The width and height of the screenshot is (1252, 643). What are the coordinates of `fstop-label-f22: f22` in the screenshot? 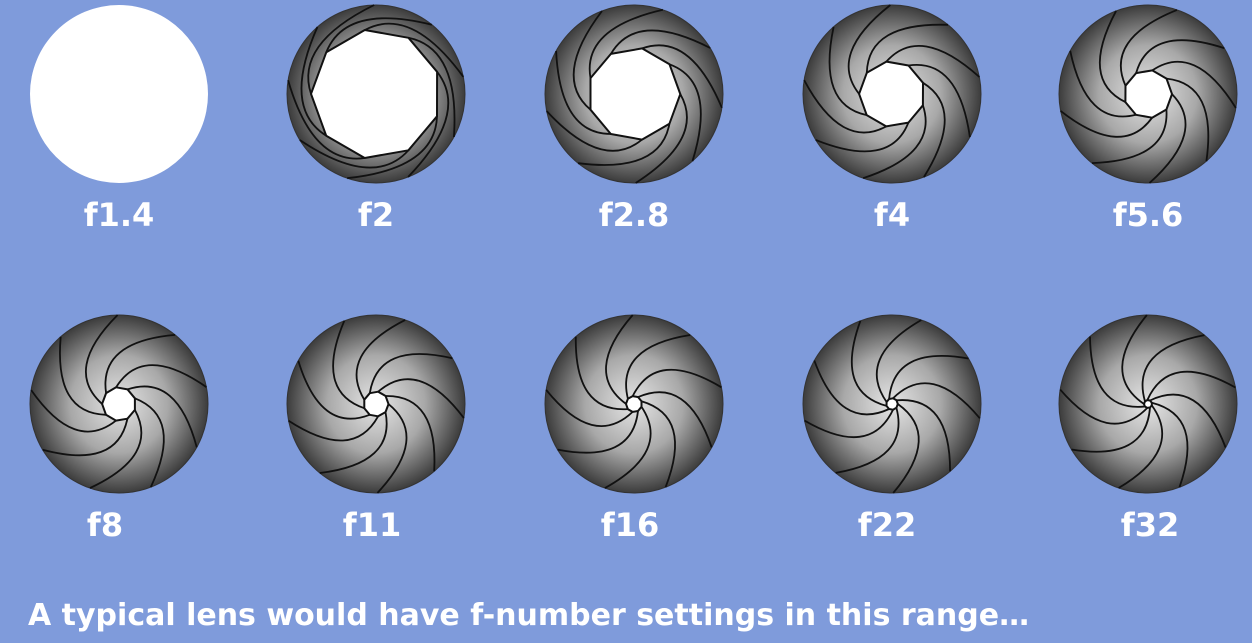 It's located at (887, 525).